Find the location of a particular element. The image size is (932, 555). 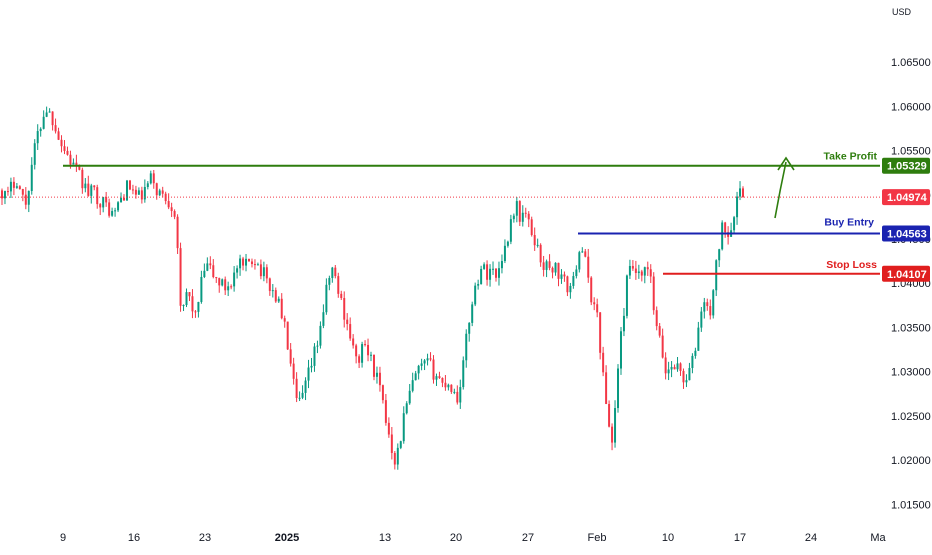

take-profit-price-tag is located at coordinates (906, 165).